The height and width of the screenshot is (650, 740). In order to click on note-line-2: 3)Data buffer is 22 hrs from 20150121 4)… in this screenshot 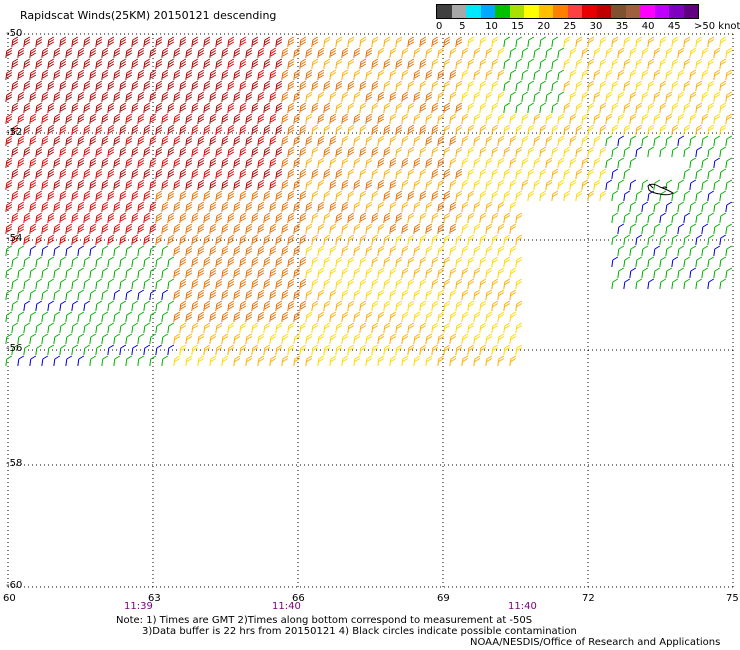, I will do `click(359, 631)`.